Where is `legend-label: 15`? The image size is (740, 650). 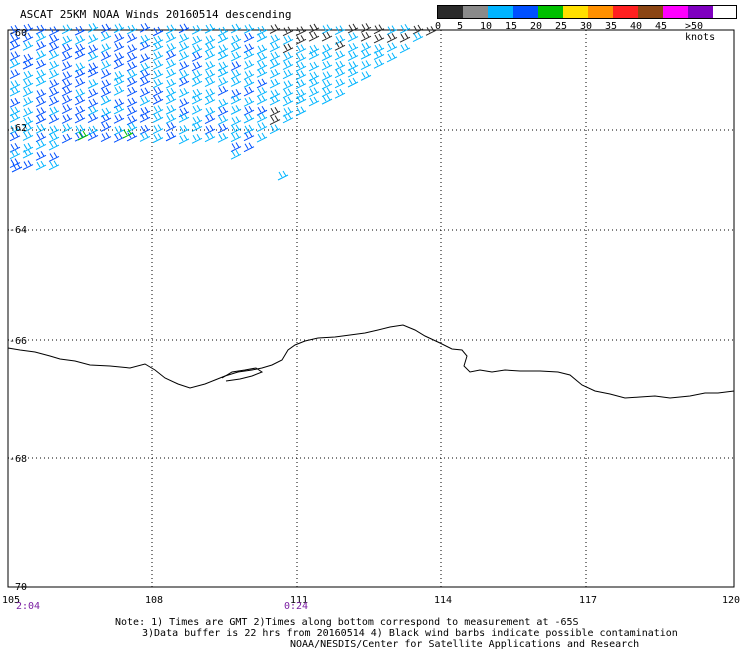
legend-label: 15 is located at coordinates (511, 26).